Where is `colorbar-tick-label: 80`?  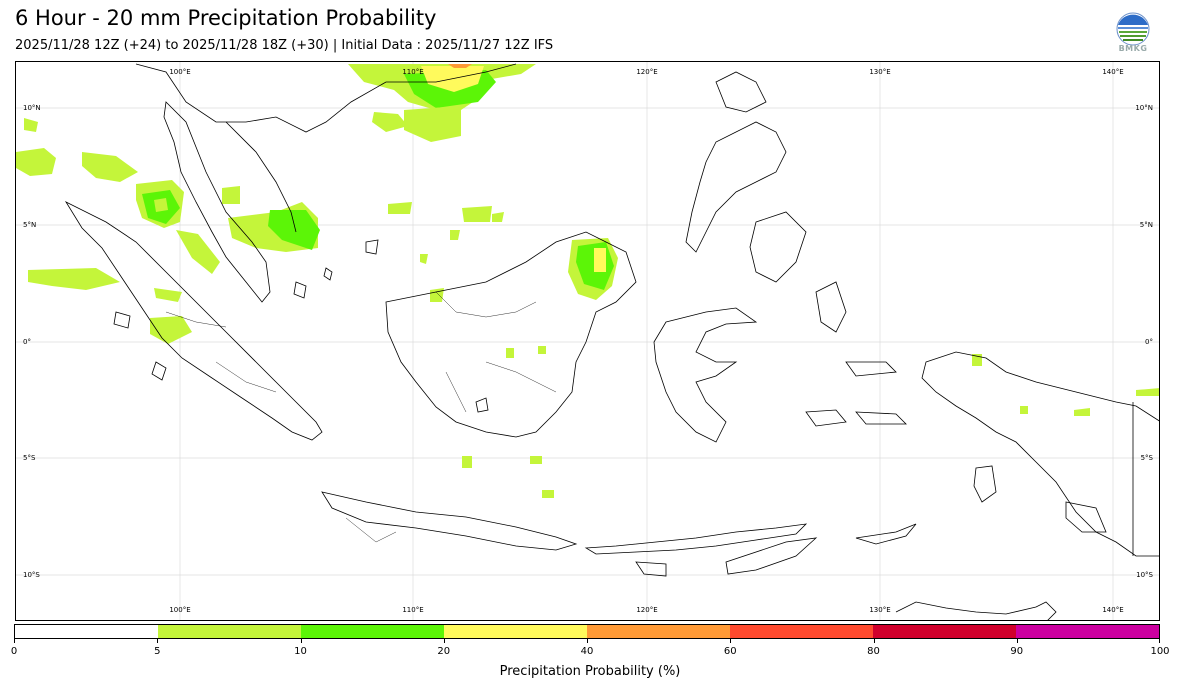
colorbar-tick-label: 80 is located at coordinates (873, 651).